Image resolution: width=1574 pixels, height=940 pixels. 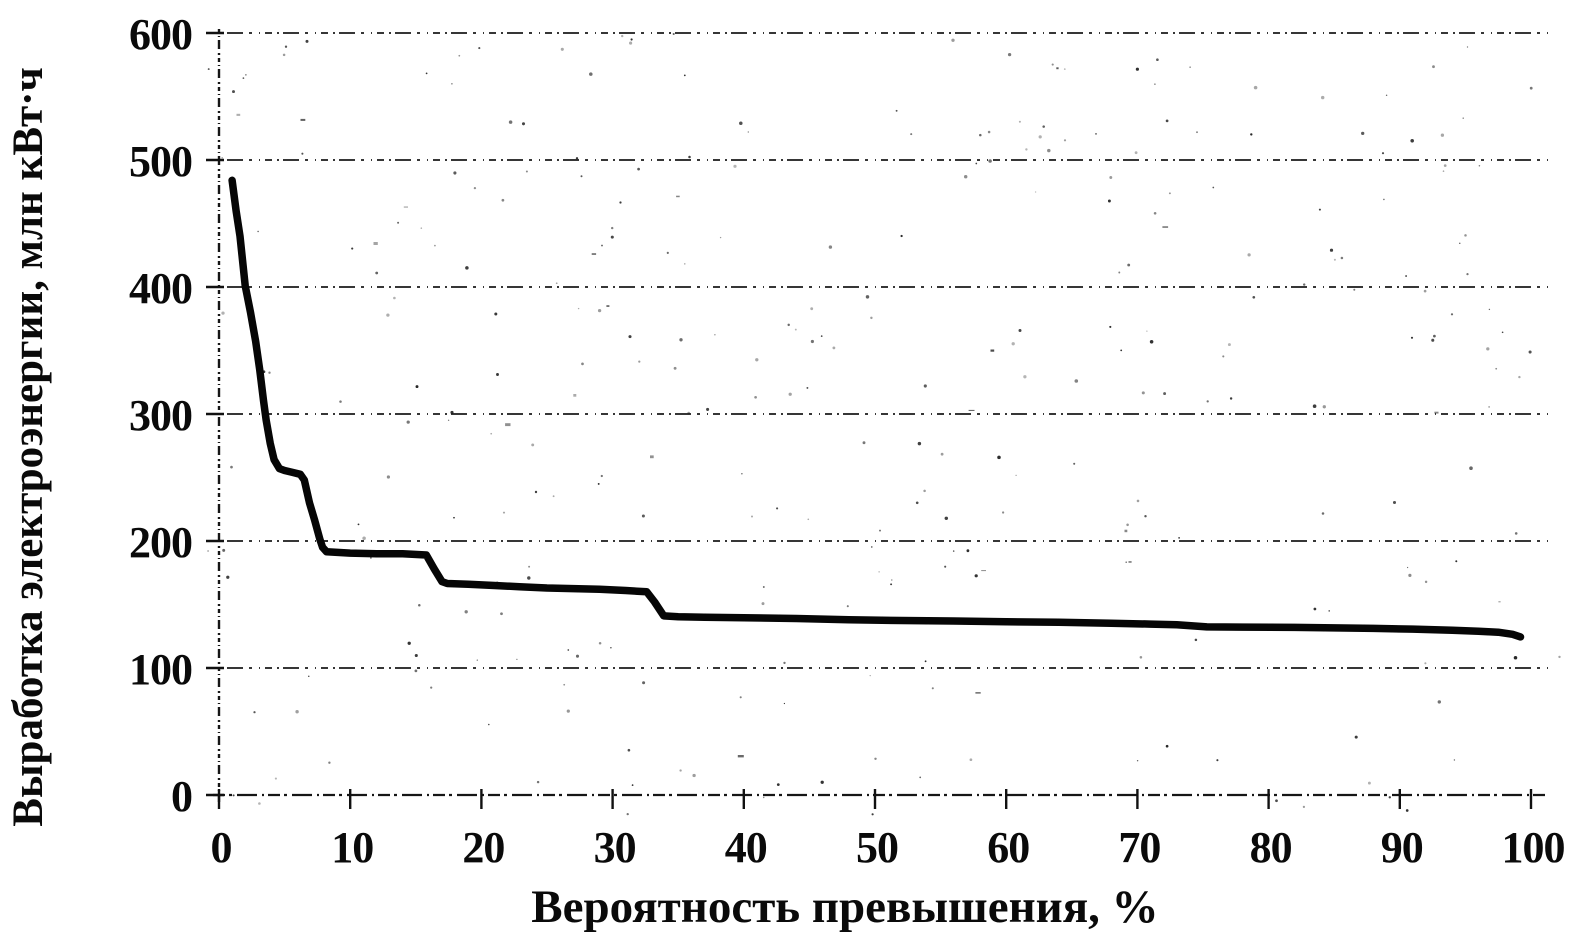 I want to click on y-tick-label-500: 500, so click(x=160, y=161).